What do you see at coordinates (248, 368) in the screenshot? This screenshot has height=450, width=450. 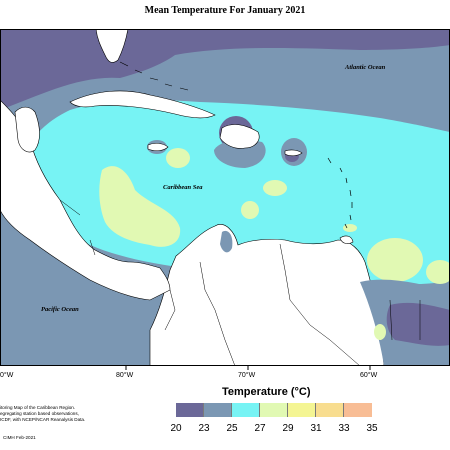 I see `longitude-ticks` at bounding box center [248, 368].